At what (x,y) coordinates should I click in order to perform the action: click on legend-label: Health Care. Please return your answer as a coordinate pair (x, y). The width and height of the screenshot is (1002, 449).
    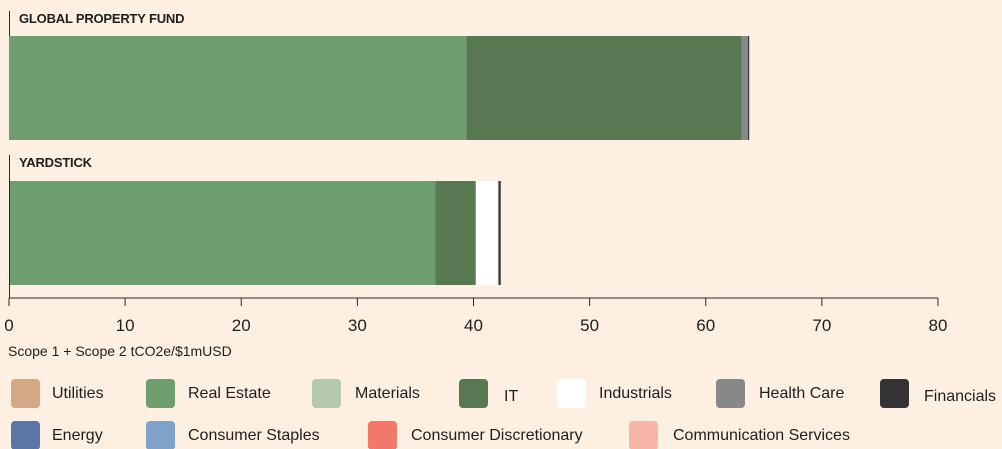
    Looking at the image, I should click on (801, 393).